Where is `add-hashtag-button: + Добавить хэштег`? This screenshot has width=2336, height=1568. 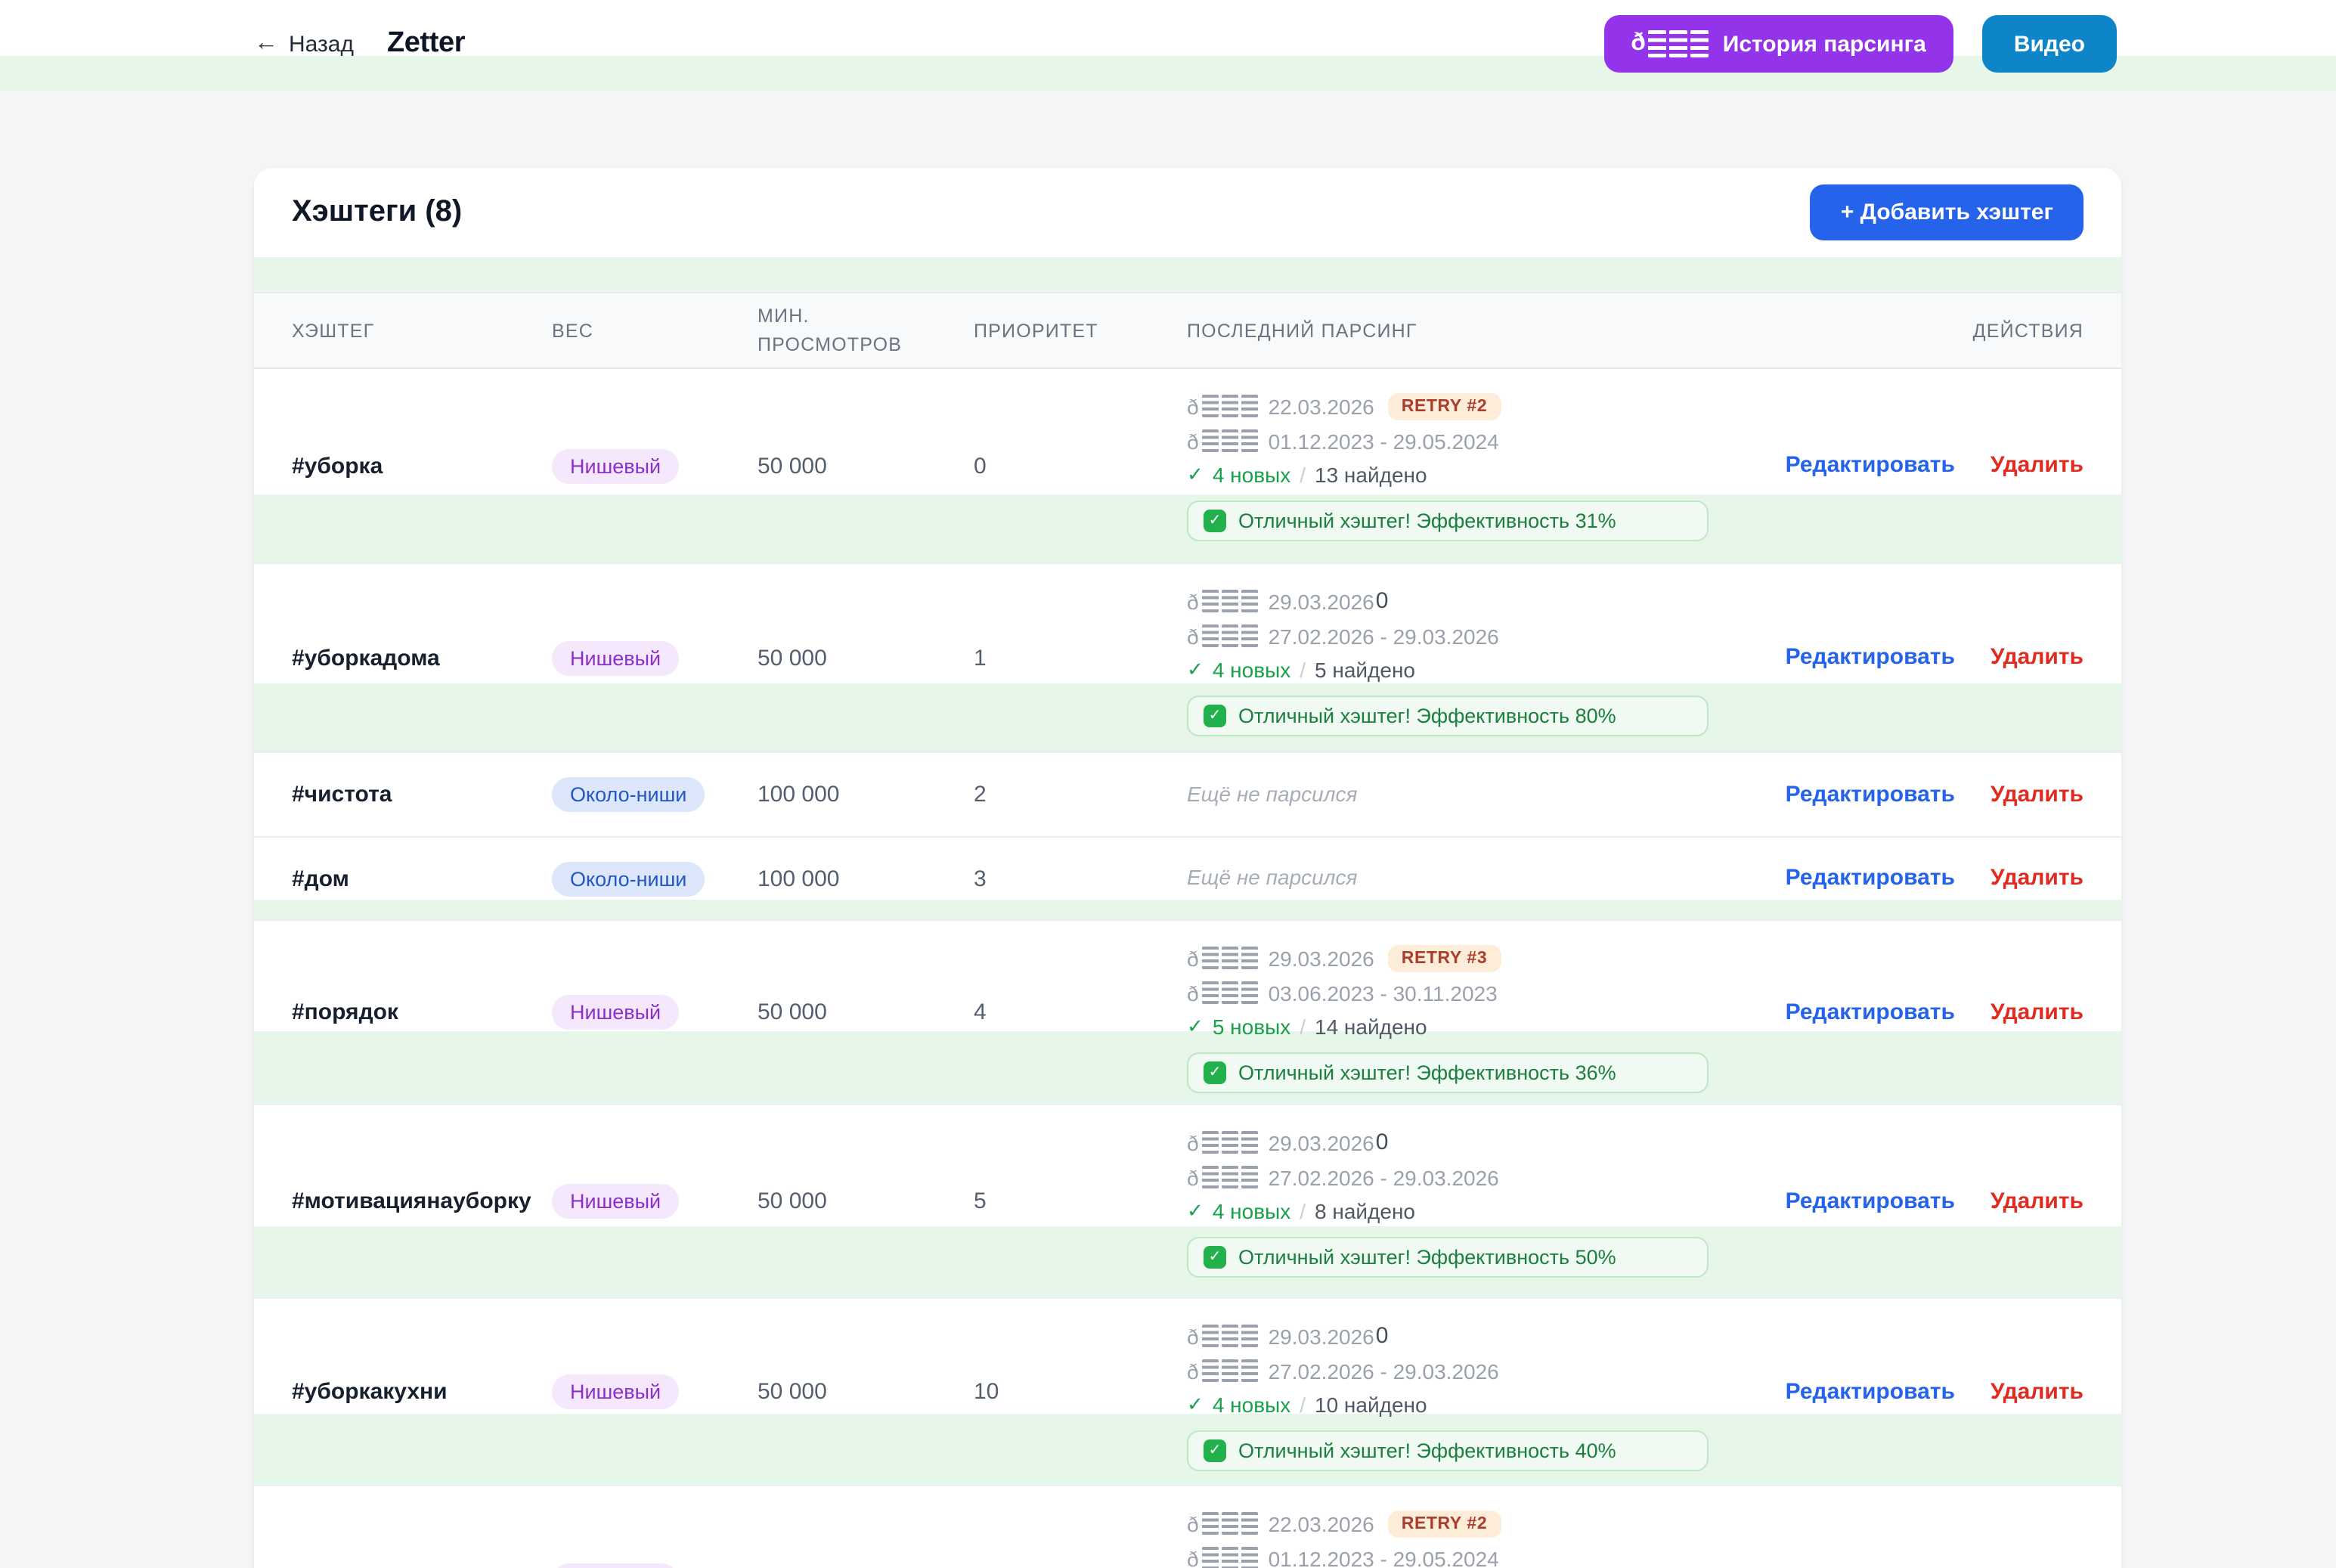
add-hashtag-button: + Добавить хэштег is located at coordinates (1947, 212).